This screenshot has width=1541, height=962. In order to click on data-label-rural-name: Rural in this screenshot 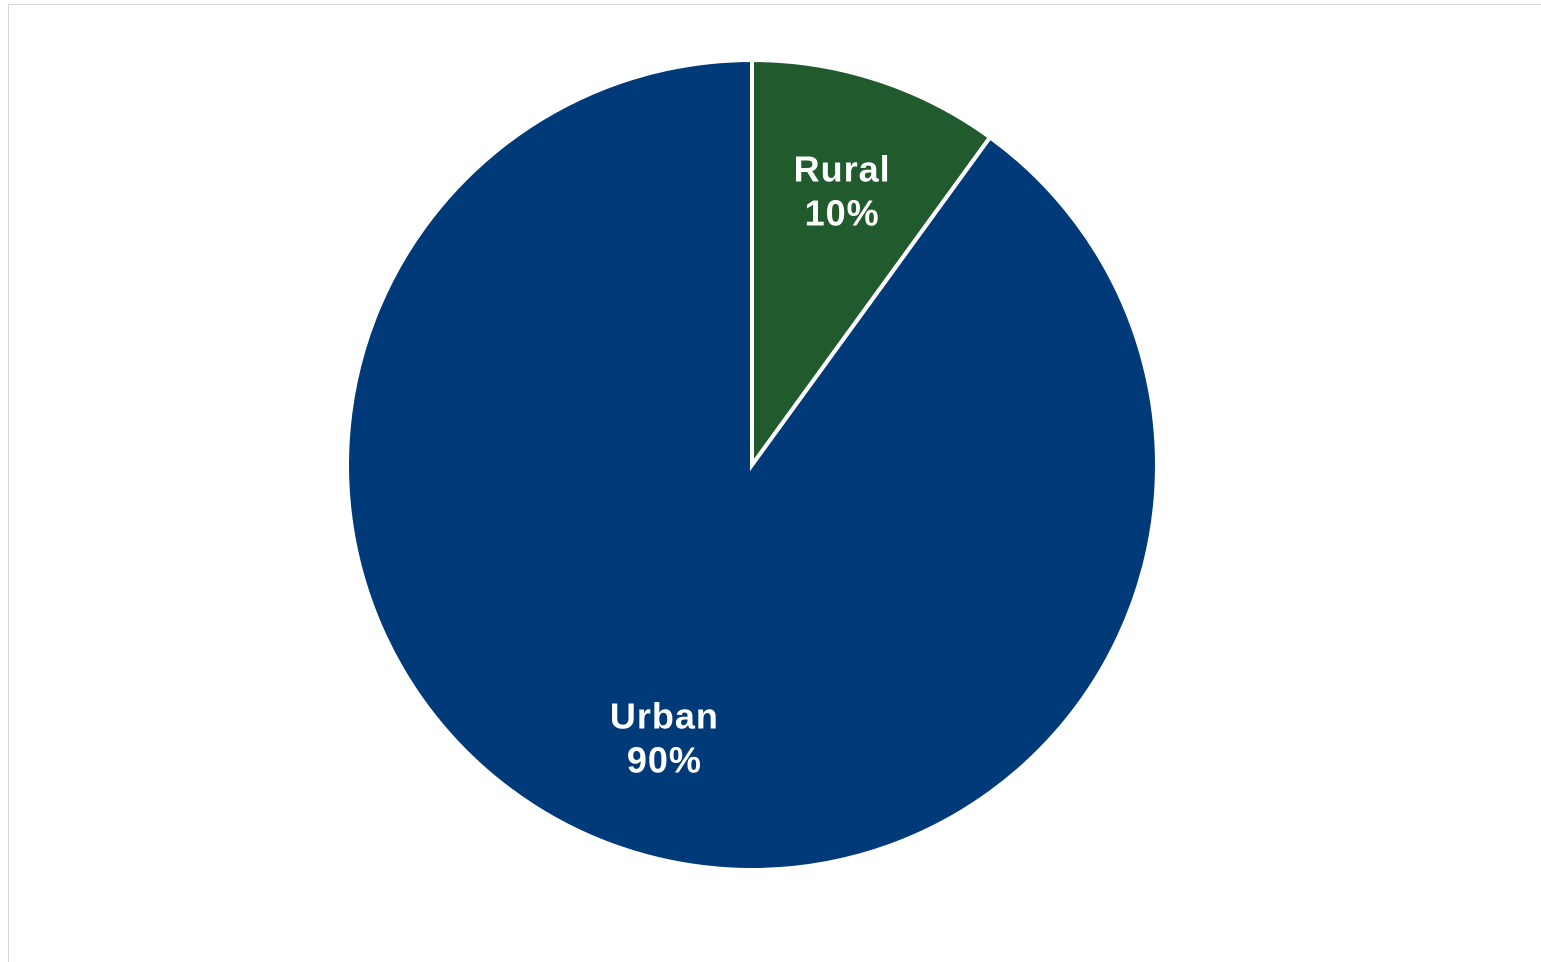, I will do `click(842, 169)`.